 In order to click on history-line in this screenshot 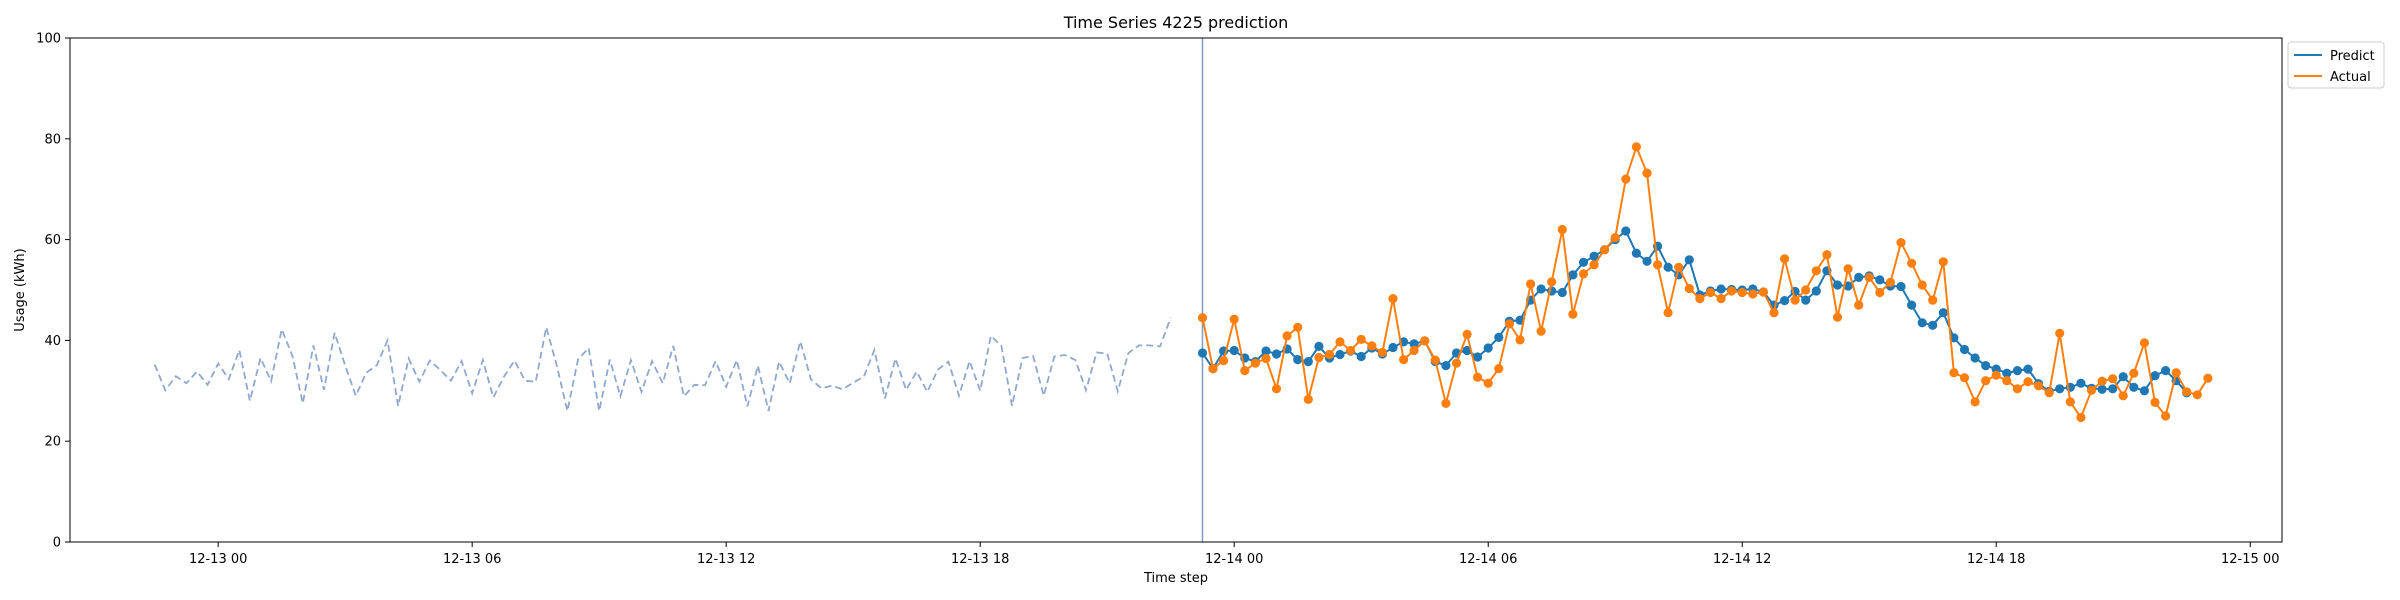, I will do `click(662, 364)`.